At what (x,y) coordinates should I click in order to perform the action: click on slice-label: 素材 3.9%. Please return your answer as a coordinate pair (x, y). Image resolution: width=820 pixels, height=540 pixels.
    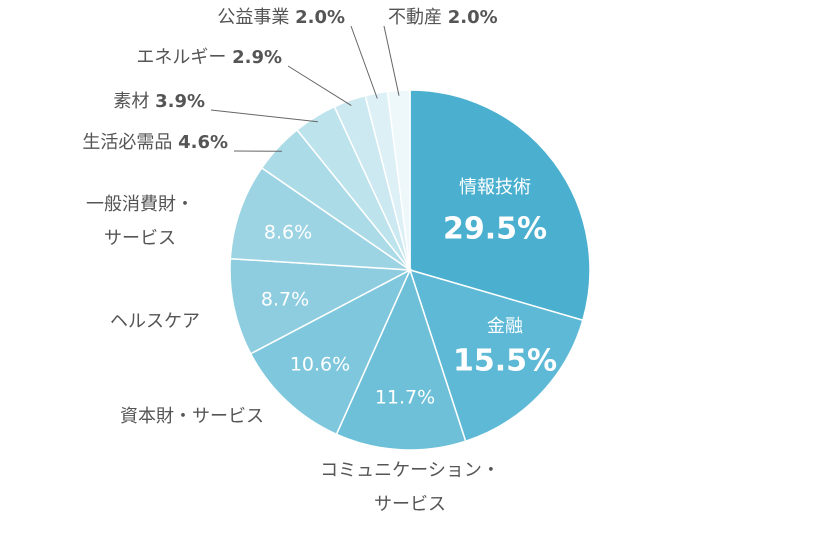
    Looking at the image, I should click on (159, 101).